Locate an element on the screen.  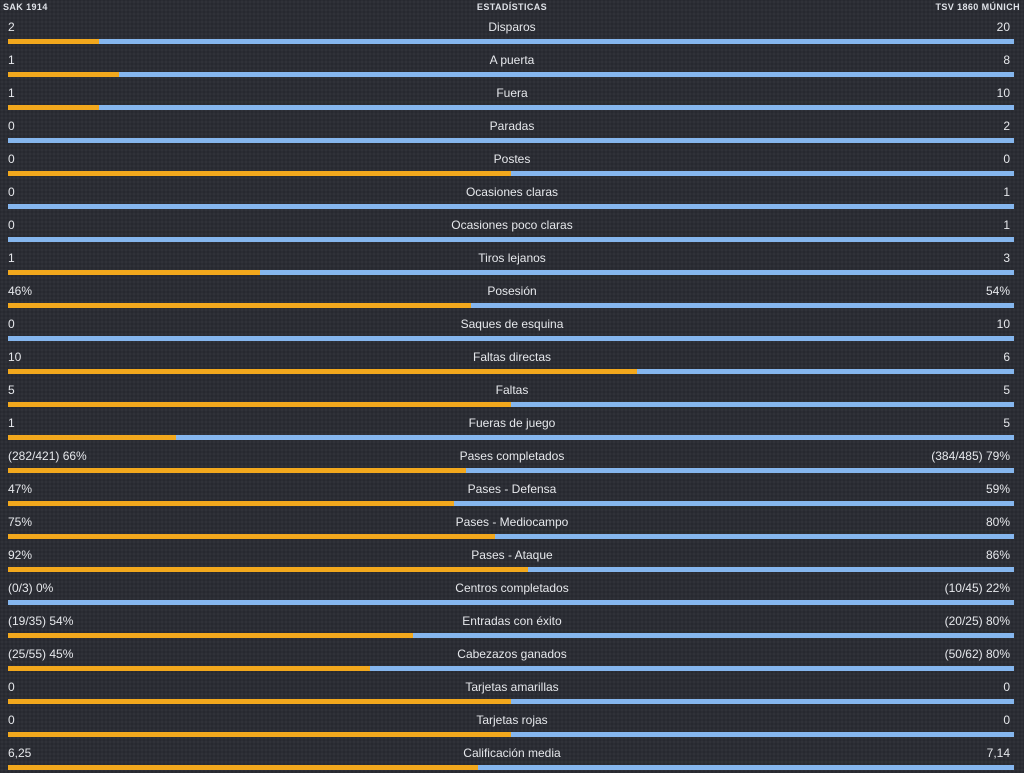
stat-label: Posesión is located at coordinates (512, 291).